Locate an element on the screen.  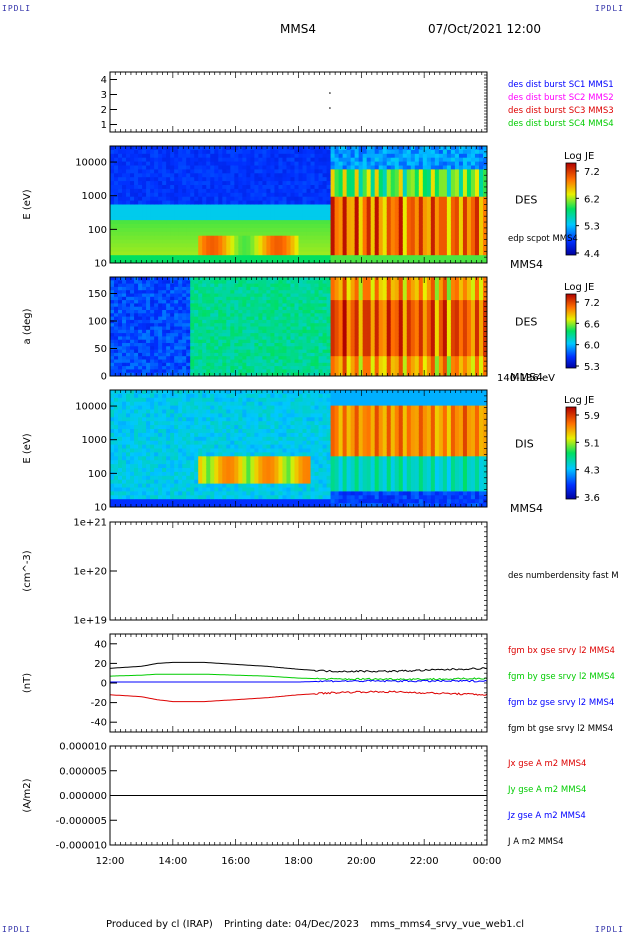
colorbar-title-2: Log JE is located at coordinates (579, 287).